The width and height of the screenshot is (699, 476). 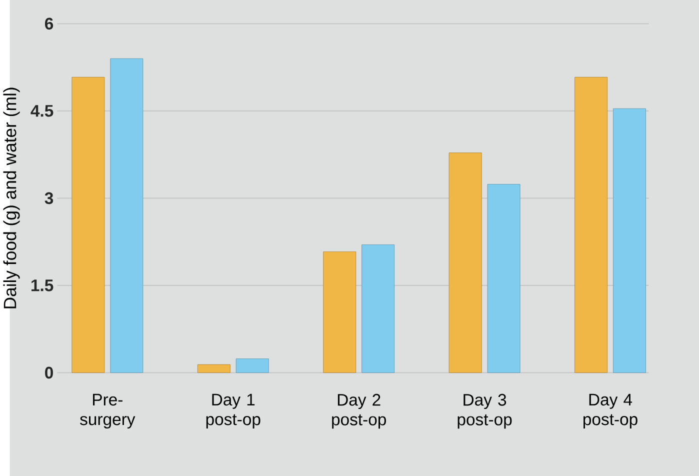 I want to click on y-axis-title: Daily food (g) and water (ml), so click(x=11, y=198).